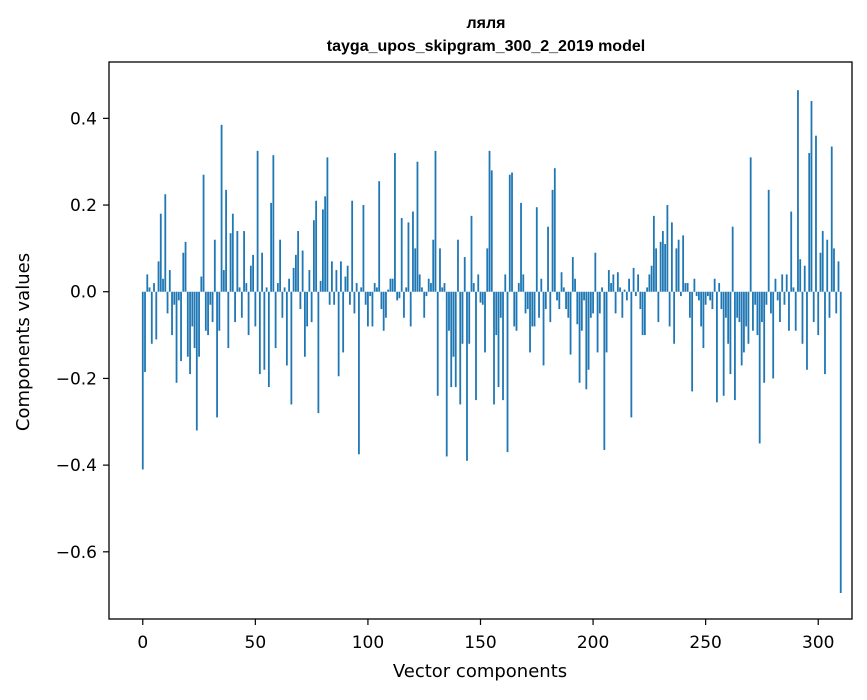 Image resolution: width=867 pixels, height=700 pixels. Describe the element at coordinates (83, 119) in the screenshot. I see `y-tick-label: 0.4` at that location.